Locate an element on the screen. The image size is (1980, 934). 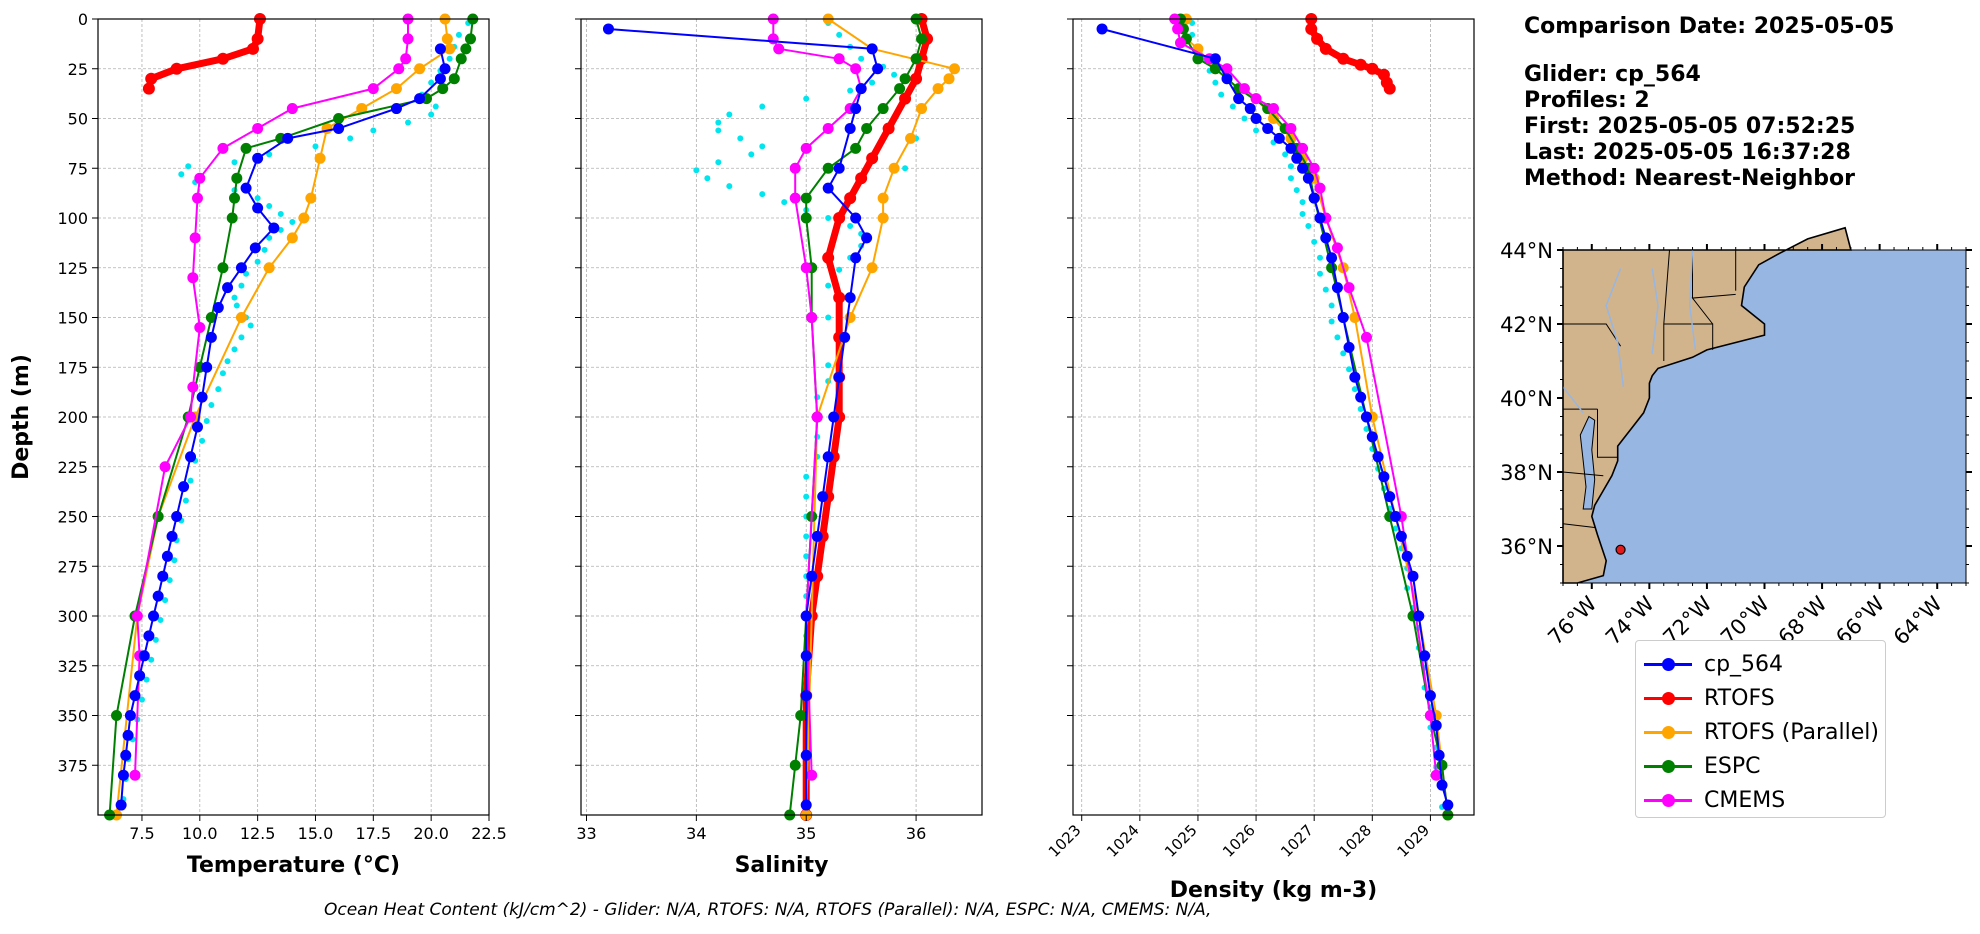
first-time: First: 2025-05-05 07:52:25 is located at coordinates (1690, 126).